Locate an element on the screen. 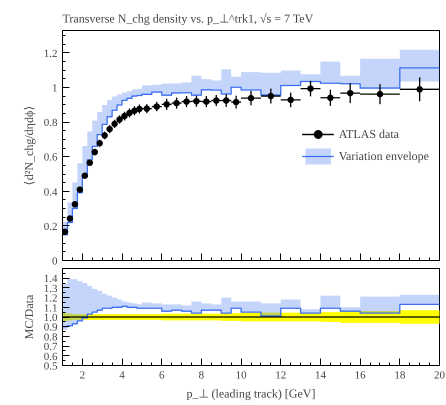  x-tick-label: 2 is located at coordinates (83, 376).